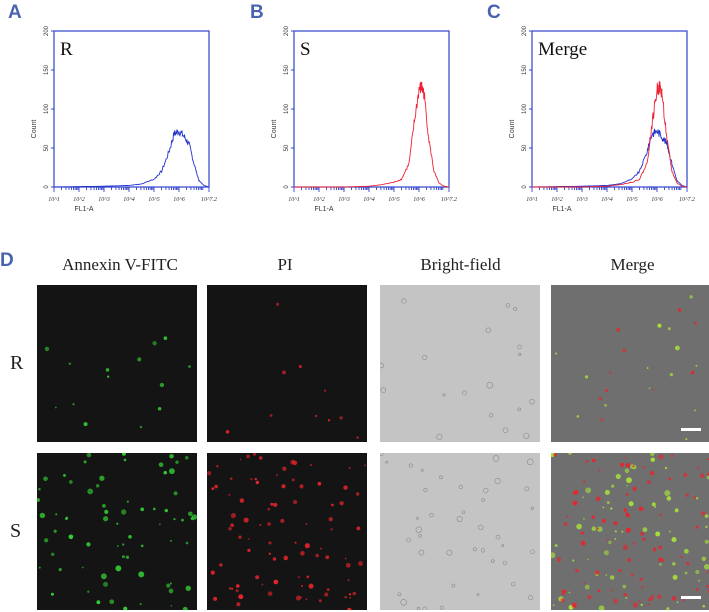 This screenshot has height=612, width=709. Describe the element at coordinates (632, 264) in the screenshot. I see `column-header-merge: Merge` at that location.